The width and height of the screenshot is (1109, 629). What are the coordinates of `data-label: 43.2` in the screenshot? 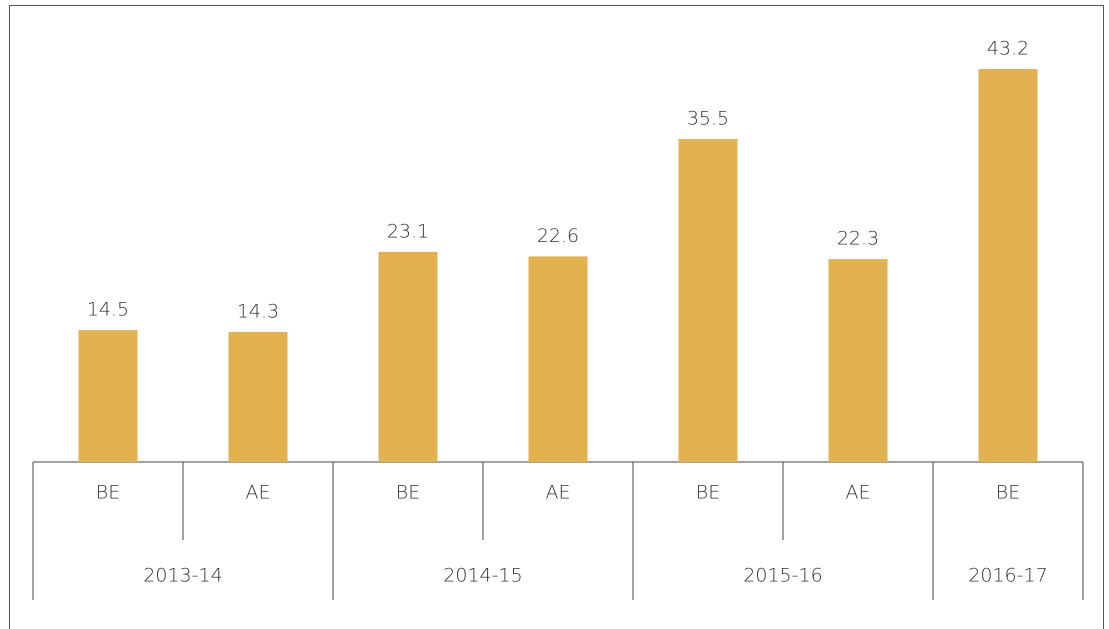 It's located at (1008, 49).